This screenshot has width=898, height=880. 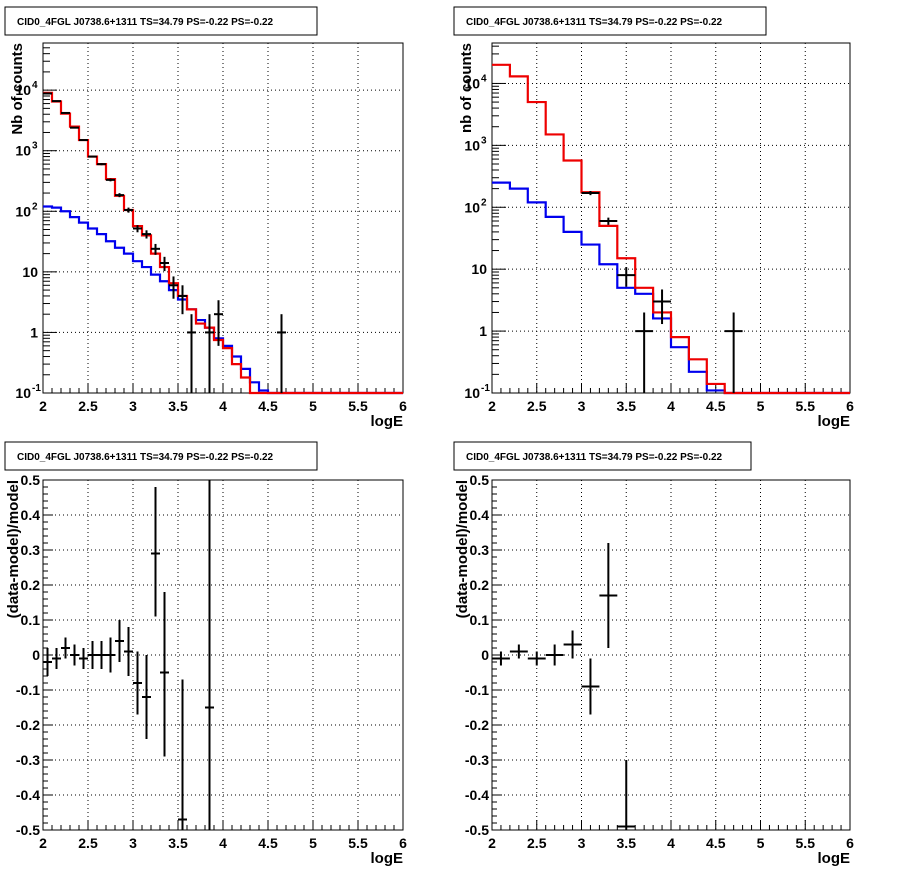 What do you see at coordinates (36, 388) in the screenshot?
I see `y-tick-exponent: -1` at bounding box center [36, 388].